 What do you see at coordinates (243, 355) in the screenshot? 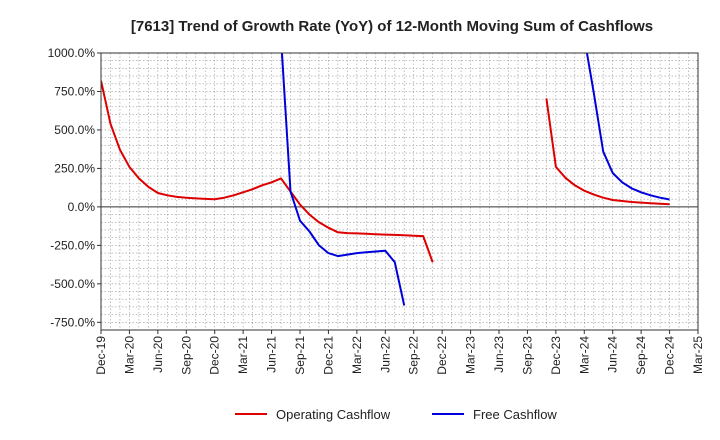
I see `x-tick-label: Mar-21` at bounding box center [243, 355].